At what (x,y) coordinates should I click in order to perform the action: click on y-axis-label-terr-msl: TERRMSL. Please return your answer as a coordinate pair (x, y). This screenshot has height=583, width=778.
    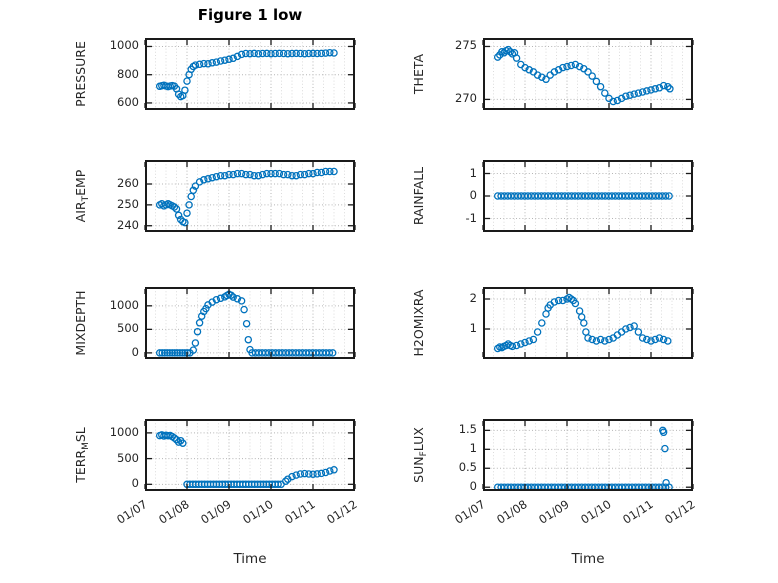
    Looking at the image, I should click on (81, 455).